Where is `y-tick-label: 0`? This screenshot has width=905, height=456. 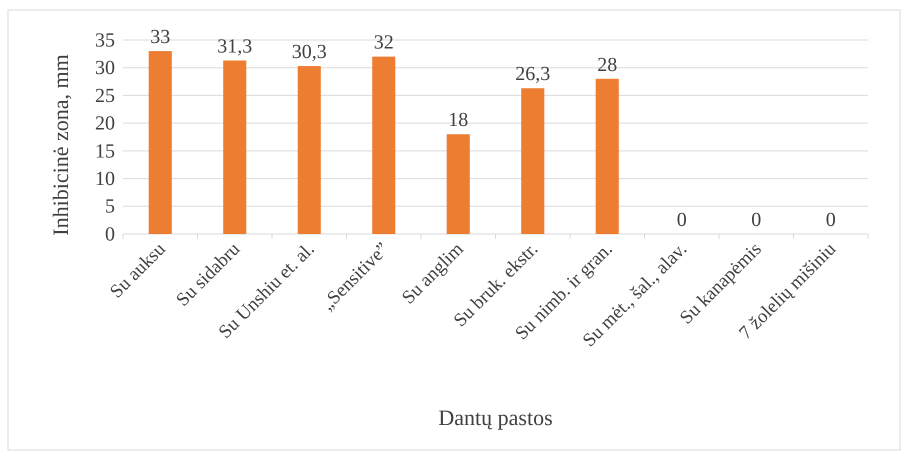 y-tick-label: 0 is located at coordinates (110, 234).